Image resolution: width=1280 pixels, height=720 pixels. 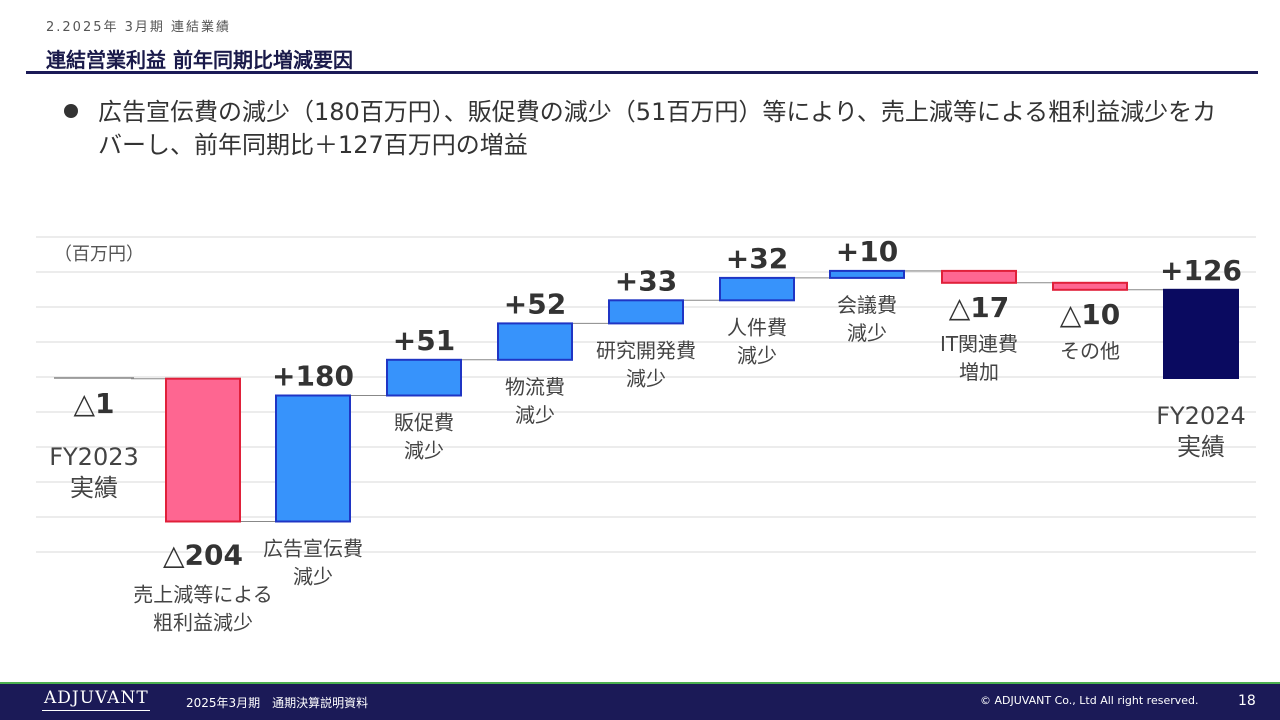 I want to click on title-divider, so click(x=642, y=72).